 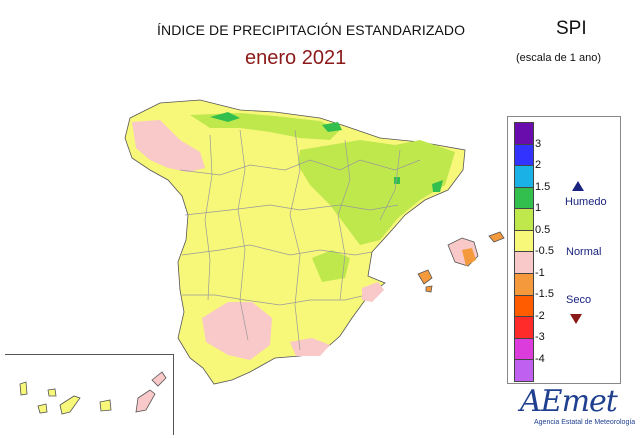 What do you see at coordinates (168, 146) in the screenshot?
I see `dry-zone-galicia` at bounding box center [168, 146].